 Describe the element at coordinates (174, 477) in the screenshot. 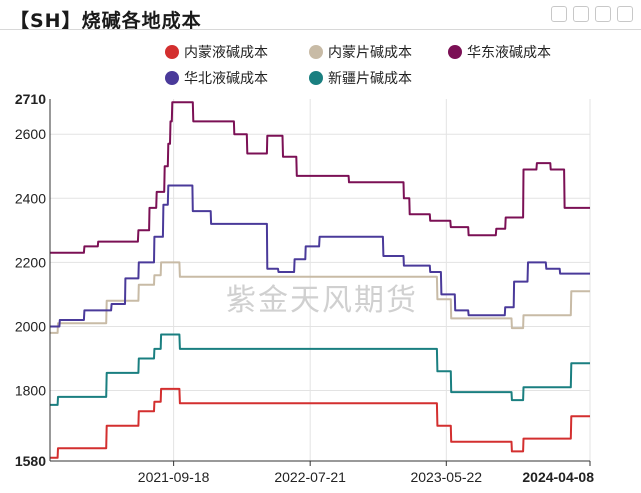

I see `x-tick-label: 2021-09-18` at that location.